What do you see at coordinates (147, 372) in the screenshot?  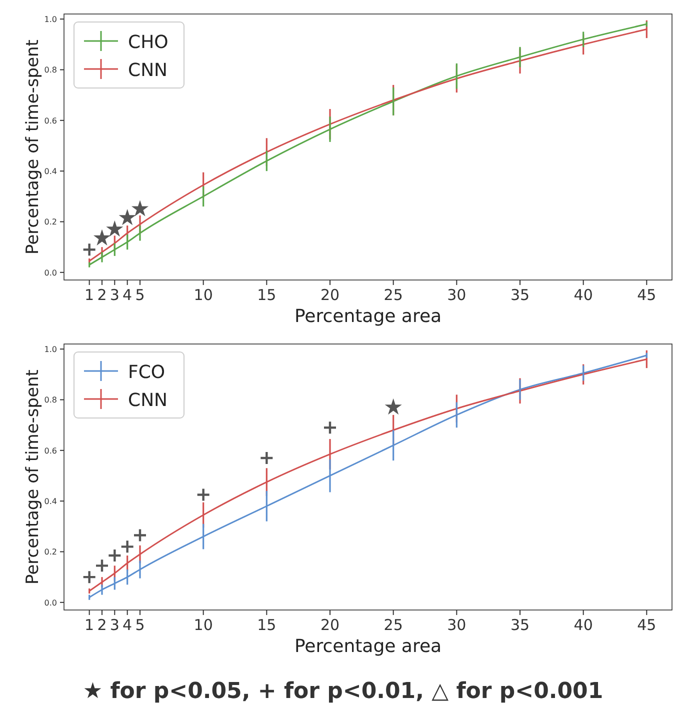 I see `legend-label: FCO` at bounding box center [147, 372].